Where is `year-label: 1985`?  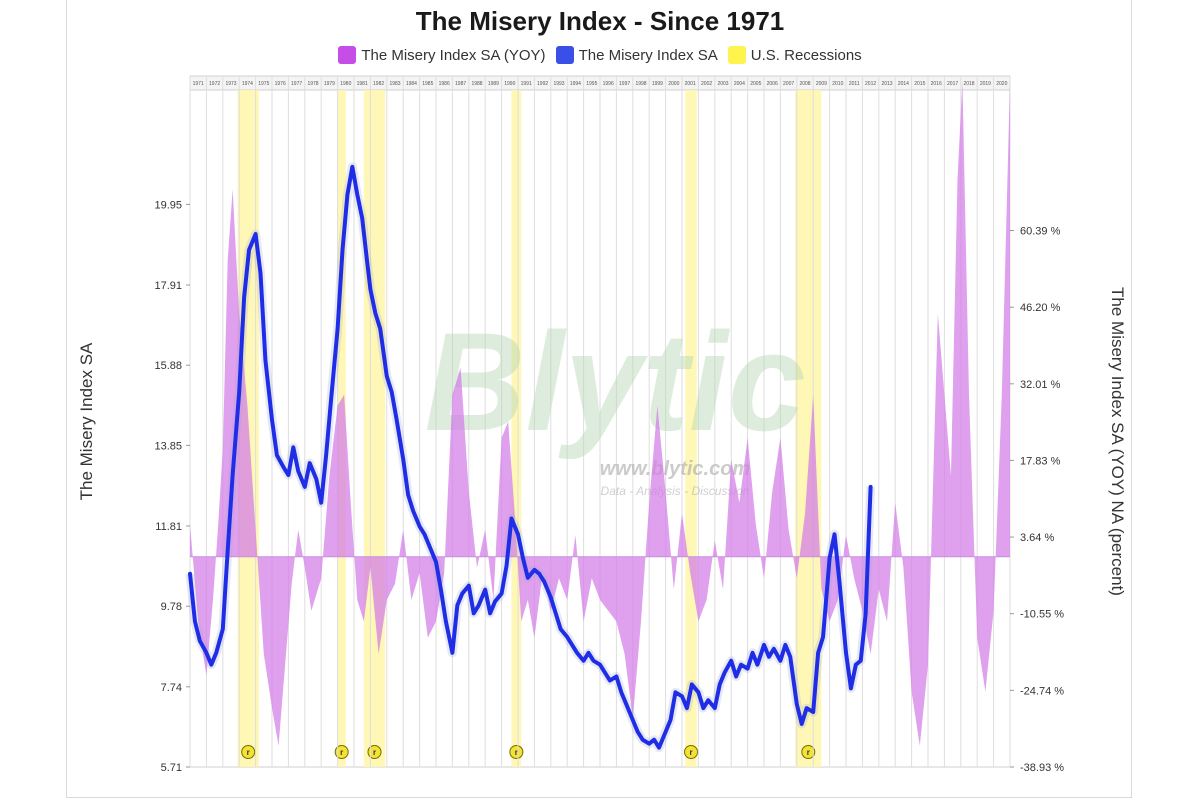 year-label: 1985 is located at coordinates (427, 84).